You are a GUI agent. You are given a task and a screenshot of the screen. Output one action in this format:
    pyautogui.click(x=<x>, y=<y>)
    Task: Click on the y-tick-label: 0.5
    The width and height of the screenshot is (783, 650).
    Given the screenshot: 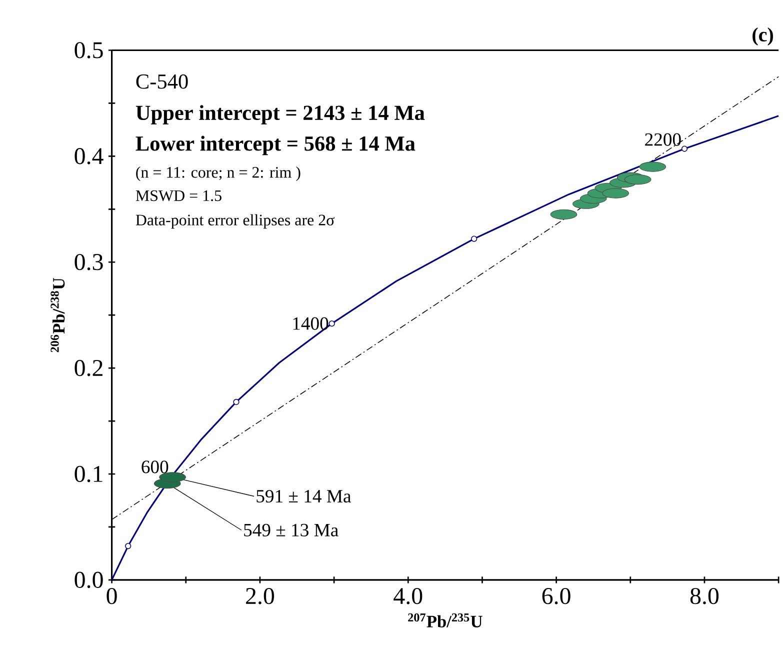 What is the action you would take?
    pyautogui.click(x=88, y=50)
    